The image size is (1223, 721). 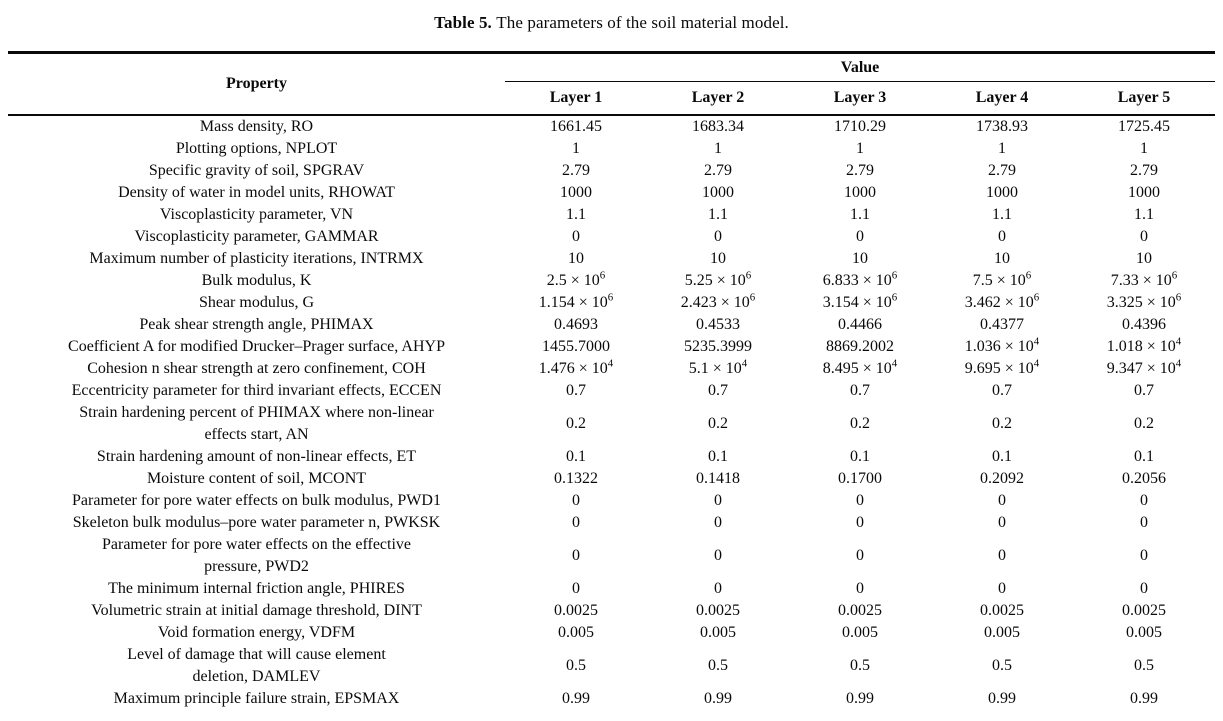 What do you see at coordinates (718, 324) in the screenshot?
I see `value-cell: 0.4533` at bounding box center [718, 324].